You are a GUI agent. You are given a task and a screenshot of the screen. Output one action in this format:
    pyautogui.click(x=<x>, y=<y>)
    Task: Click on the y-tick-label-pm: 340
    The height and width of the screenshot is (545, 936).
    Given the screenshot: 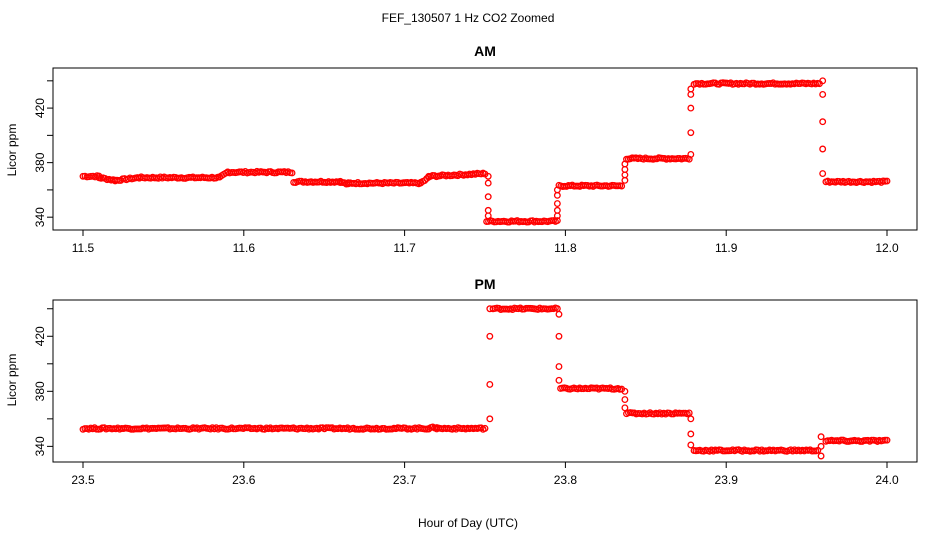 What is the action you would take?
    pyautogui.click(x=40, y=446)
    